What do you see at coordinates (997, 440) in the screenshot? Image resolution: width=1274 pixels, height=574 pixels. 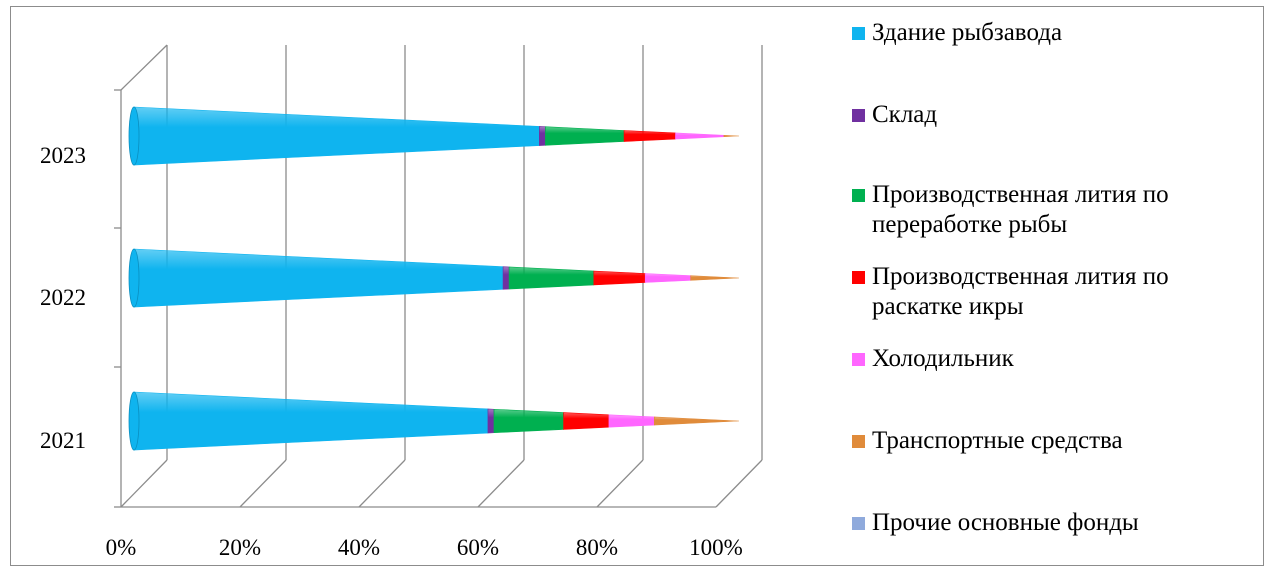 I see `legend-label: Транспортные средства` at bounding box center [997, 440].